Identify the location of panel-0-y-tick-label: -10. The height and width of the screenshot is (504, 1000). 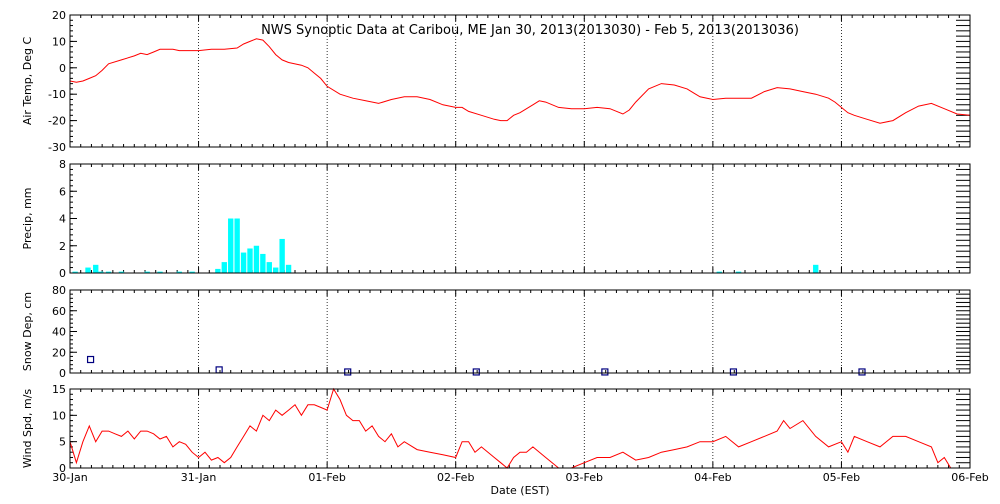
(57, 94).